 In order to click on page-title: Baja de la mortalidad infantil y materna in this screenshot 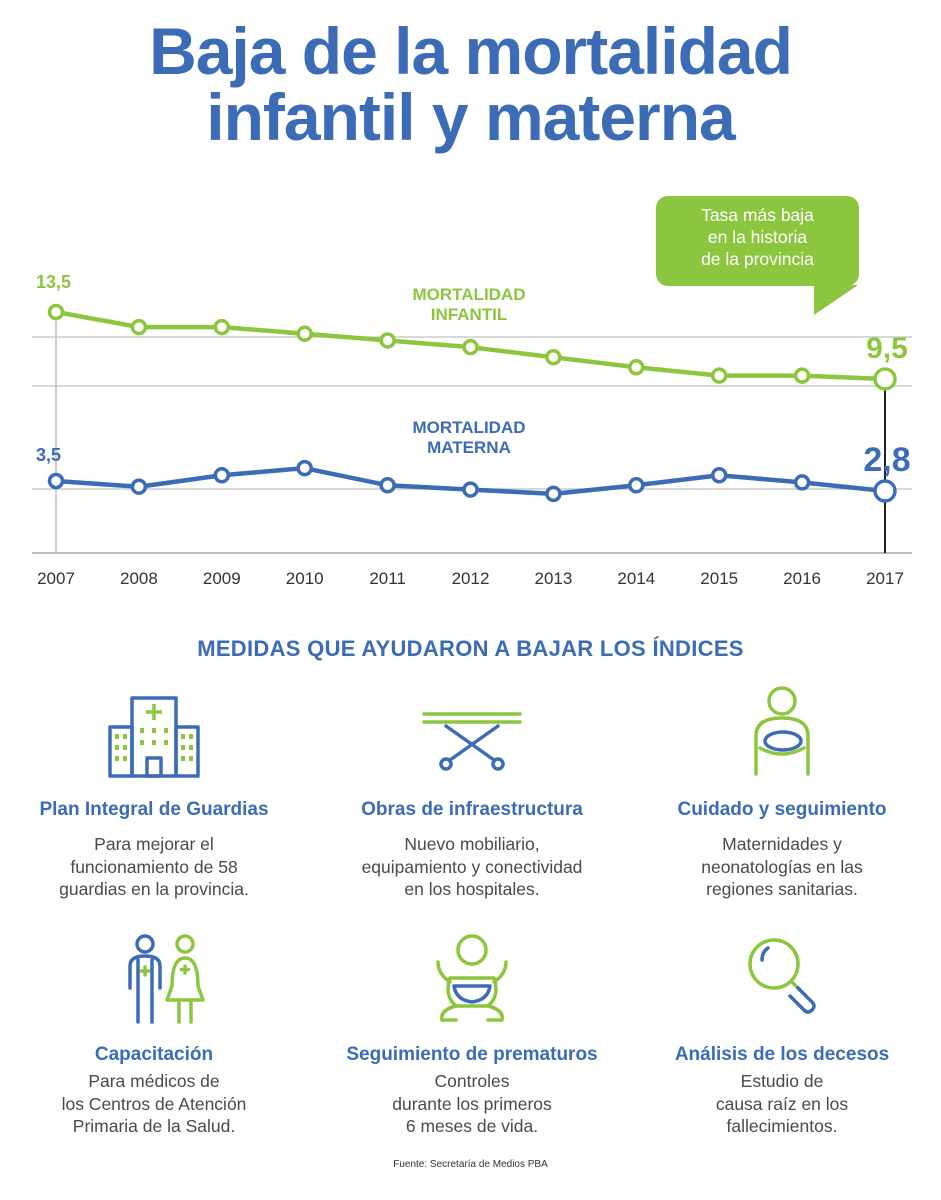, I will do `click(470, 84)`.